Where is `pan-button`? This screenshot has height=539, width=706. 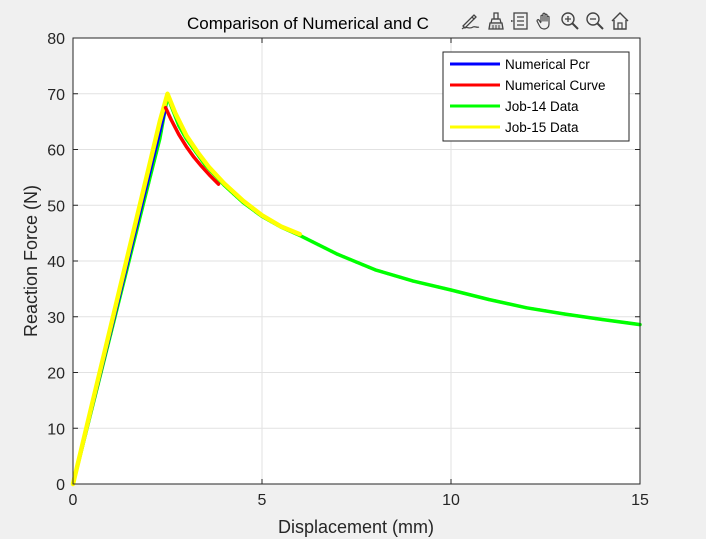
pan-button is located at coordinates (544, 21).